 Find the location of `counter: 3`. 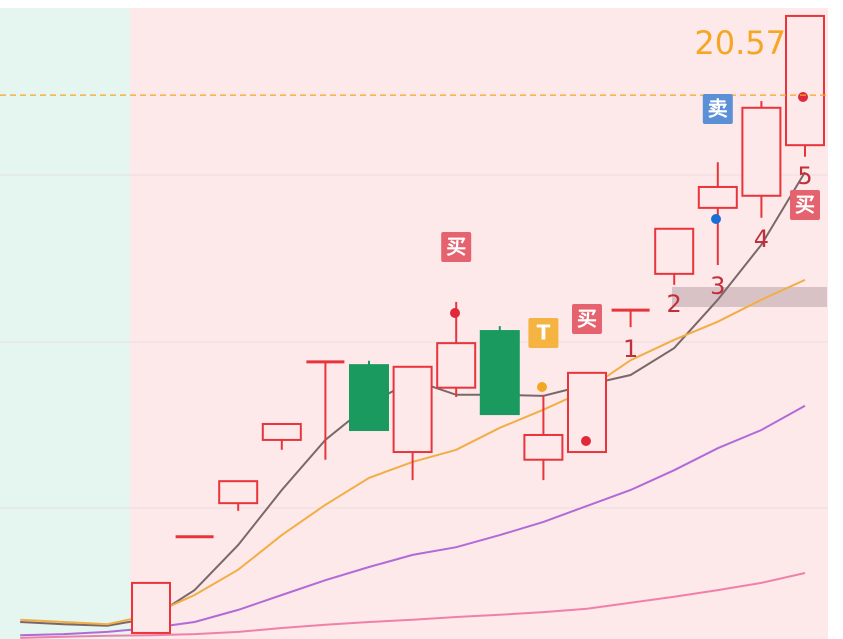

counter: 3 is located at coordinates (717, 286).